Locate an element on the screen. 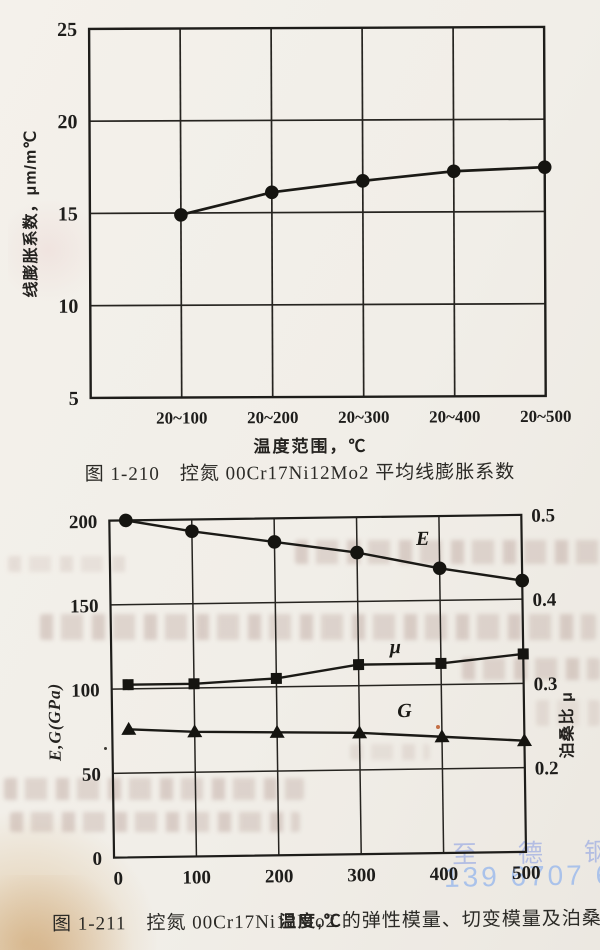 This screenshot has height=950, width=600. svg-text: 150 is located at coordinates (84, 606).